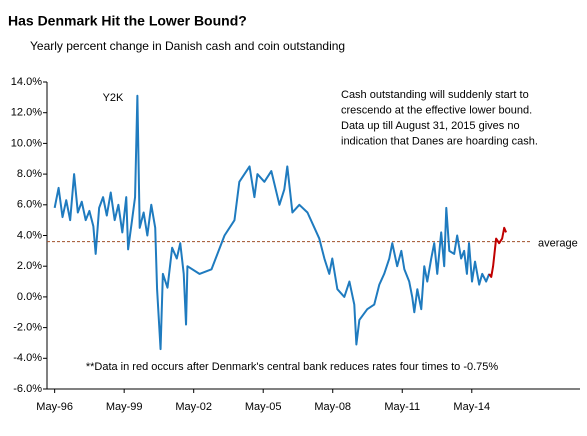  What do you see at coordinates (26, 82) in the screenshot?
I see `y-tick-label: 14.0%` at bounding box center [26, 82].